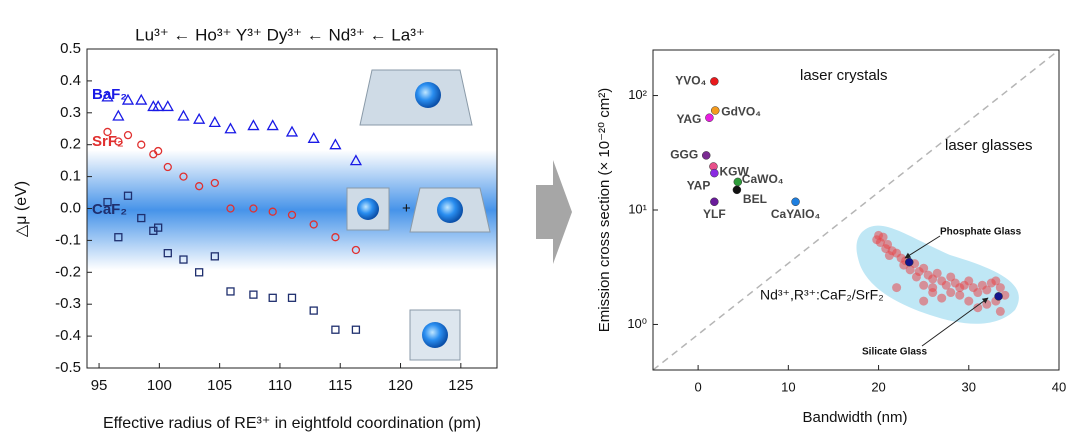 The width and height of the screenshot is (1080, 445). What do you see at coordinates (684, 155) in the screenshot?
I see `point-label: GGG` at bounding box center [684, 155].